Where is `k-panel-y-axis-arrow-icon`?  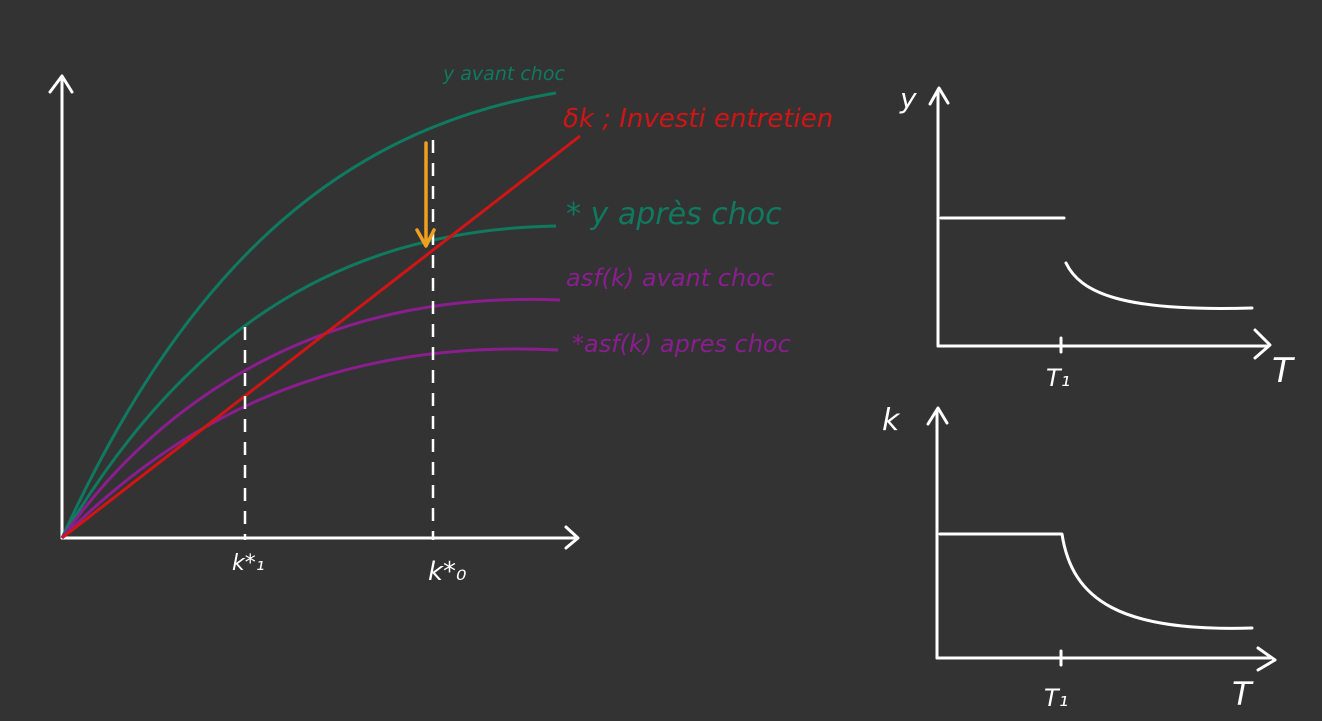
k-panel-y-axis-arrow-icon is located at coordinates (937, 416).